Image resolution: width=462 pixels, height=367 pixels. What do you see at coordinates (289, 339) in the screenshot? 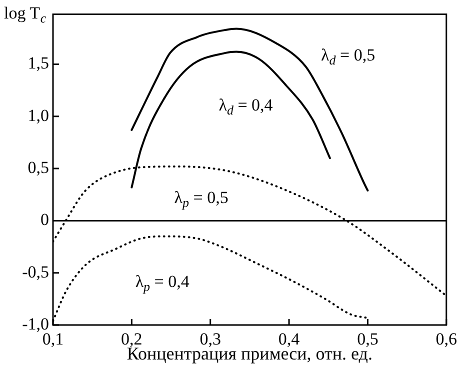
I see `x-tick-label: 0,4` at bounding box center [289, 339].